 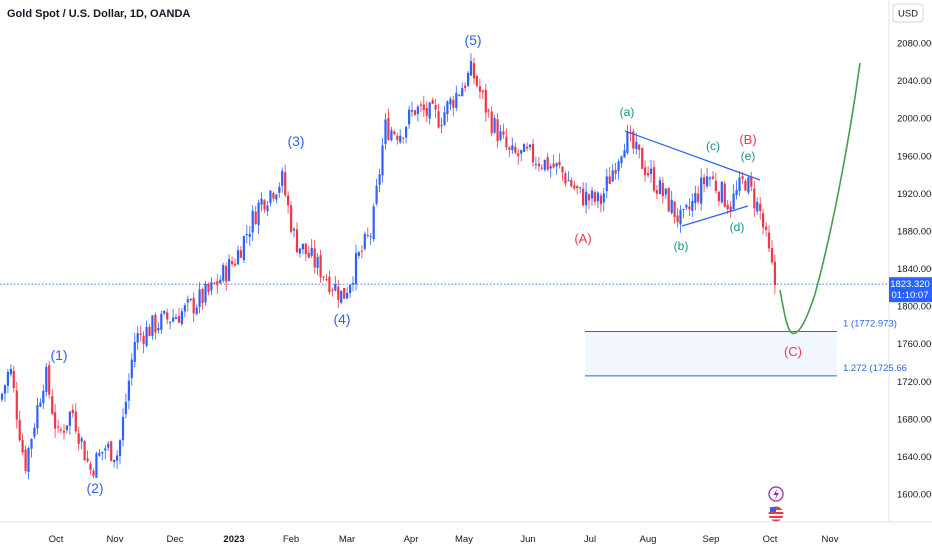 What do you see at coordinates (914, 457) in the screenshot?
I see `y-tick-label: 1640.000` at bounding box center [914, 457].